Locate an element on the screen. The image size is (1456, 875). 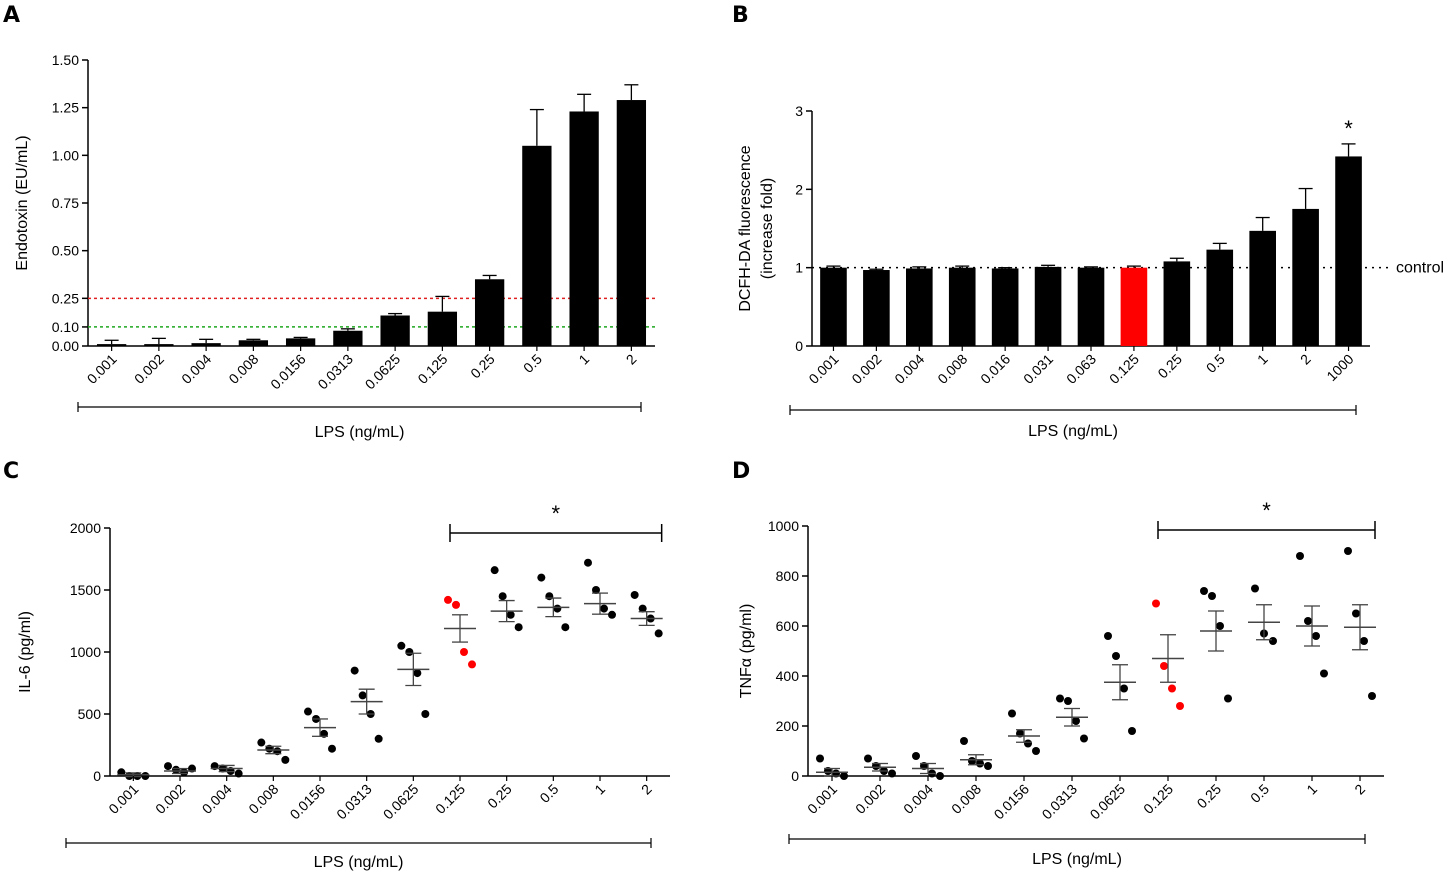
control-label: control is located at coordinates (1420, 268).